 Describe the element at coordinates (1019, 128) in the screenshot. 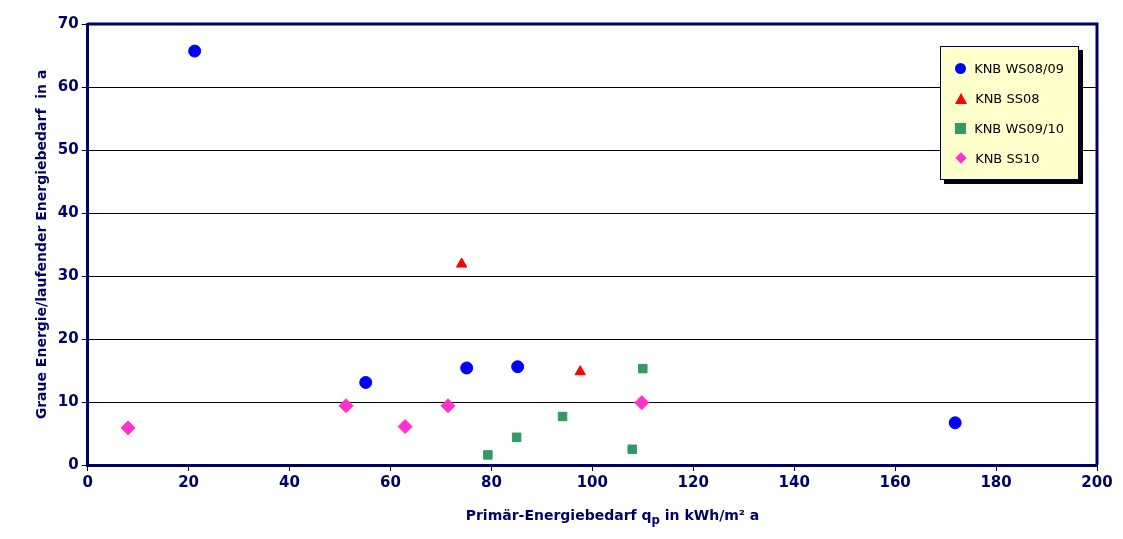

I see `legend-label: KNB WS09/10` at that location.